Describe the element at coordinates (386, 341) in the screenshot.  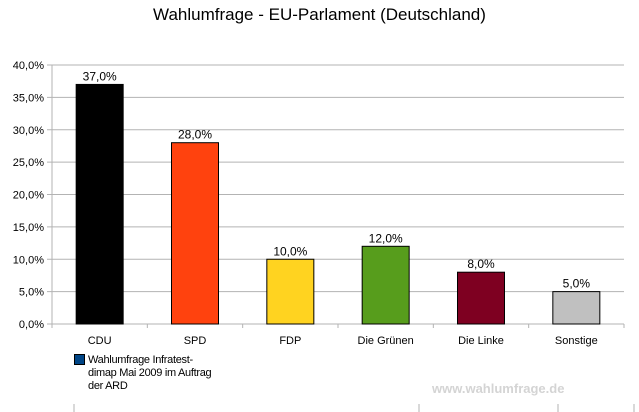
I see `x-tick-label: Die Grünen` at that location.